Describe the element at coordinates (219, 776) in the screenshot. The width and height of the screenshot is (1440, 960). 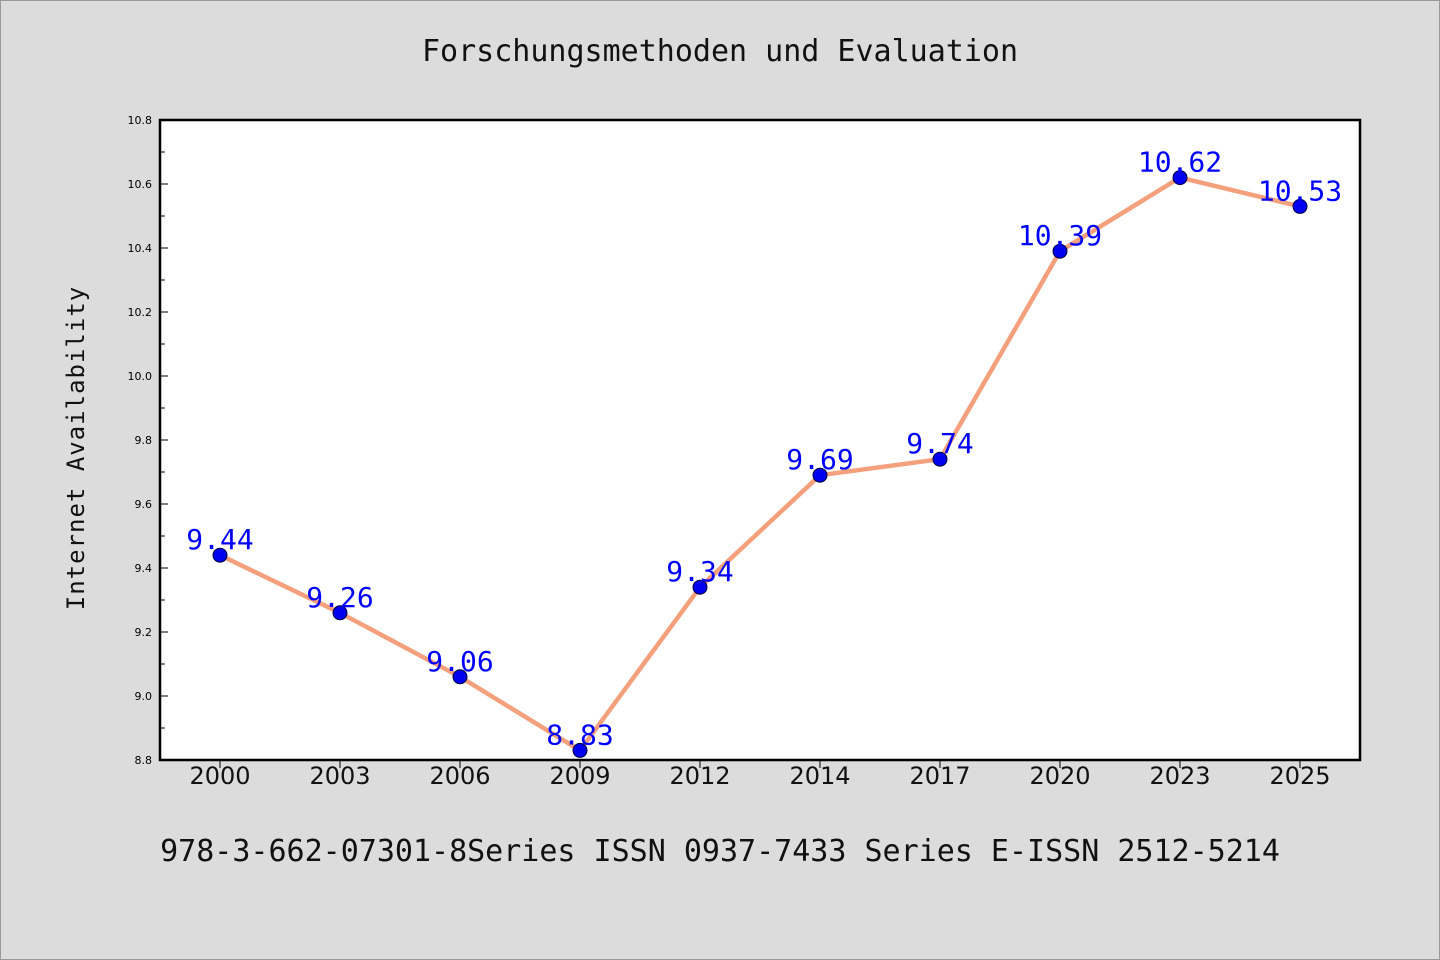
I see `x-tick-label: 2000` at that location.